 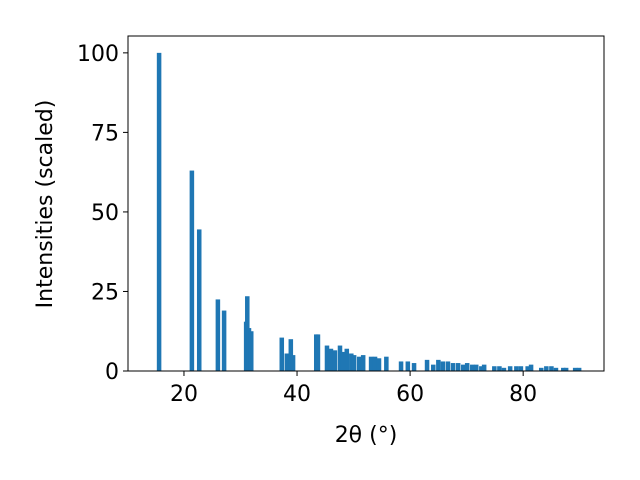 What do you see at coordinates (98, 54) in the screenshot?
I see `y-tick-label: 100` at bounding box center [98, 54].